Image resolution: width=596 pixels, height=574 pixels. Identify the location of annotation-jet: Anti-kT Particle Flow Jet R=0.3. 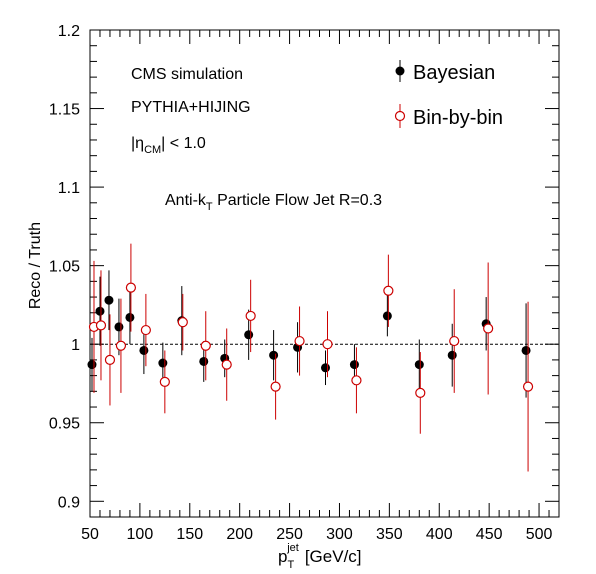
(273, 202).